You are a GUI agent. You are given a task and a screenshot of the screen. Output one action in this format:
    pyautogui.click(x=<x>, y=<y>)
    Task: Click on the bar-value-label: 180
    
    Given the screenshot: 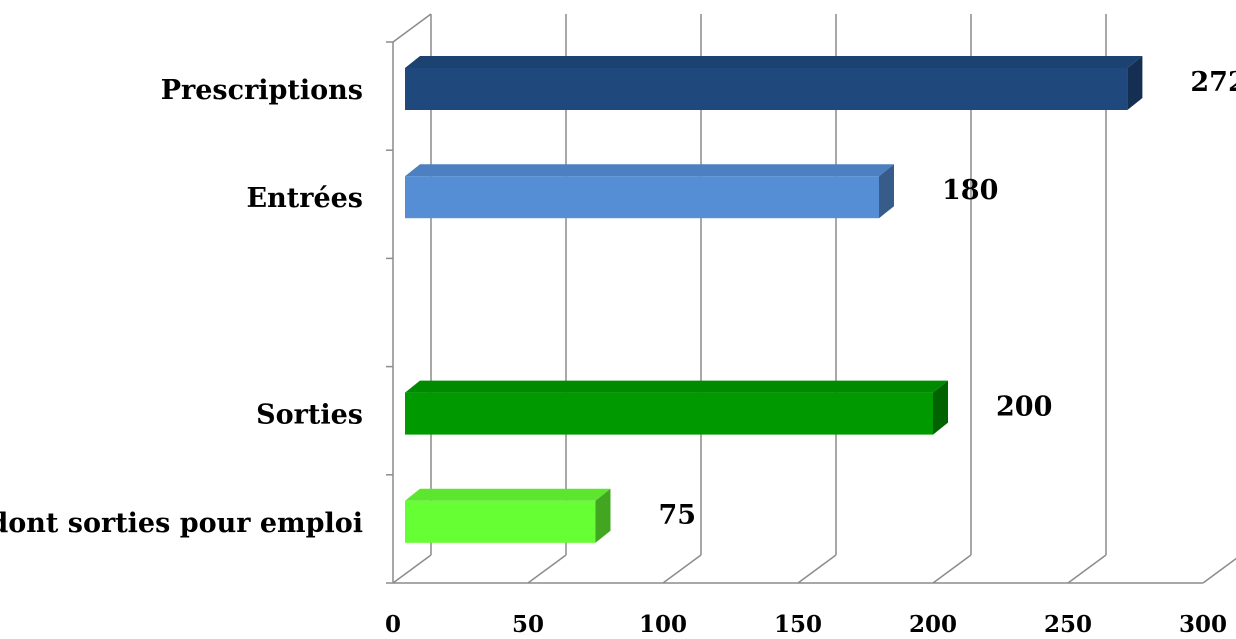 What is the action you would take?
    pyautogui.click(x=970, y=190)
    